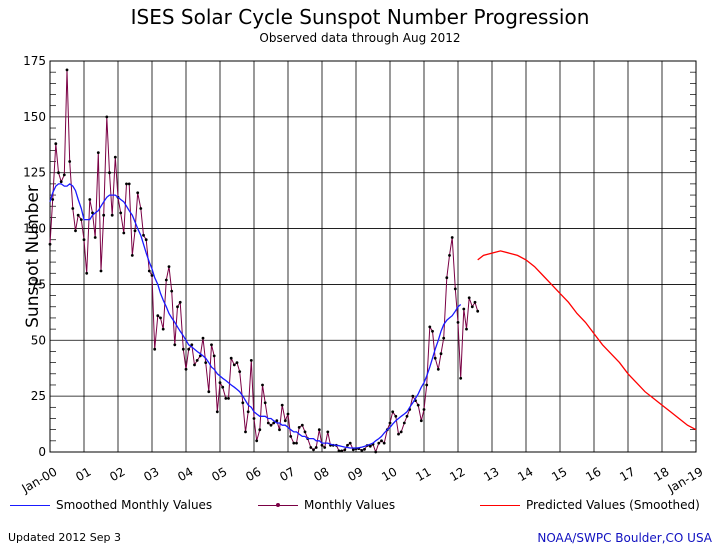 The width and height of the screenshot is (720, 550). What do you see at coordinates (624, 538) in the screenshot?
I see `credit-text: NOAA/SWPC Boulder,CO USA` at bounding box center [624, 538].